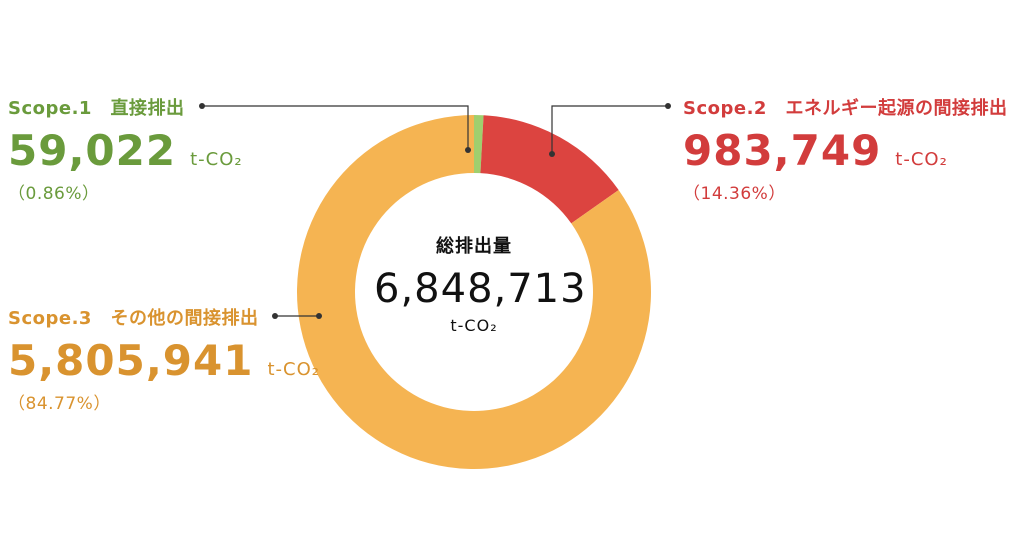  Describe the element at coordinates (845, 108) in the screenshot. I see `scope2-title: Scope.2 エネルギー起源の間接排出` at that location.